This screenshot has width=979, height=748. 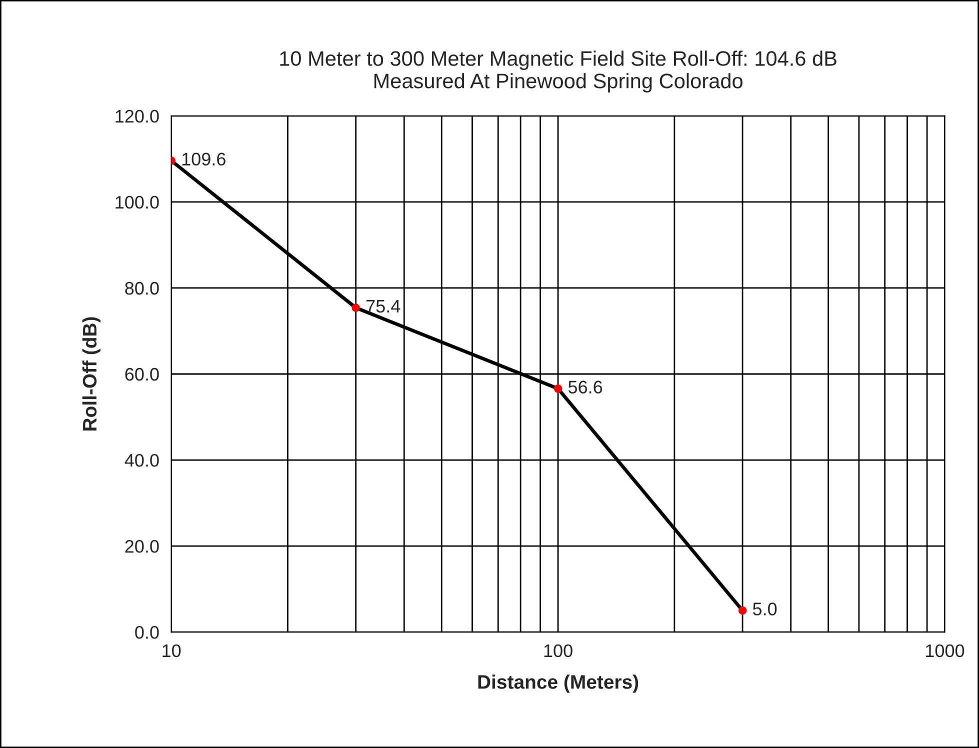 What do you see at coordinates (945, 651) in the screenshot?
I see `x-tick-label: 1000` at bounding box center [945, 651].